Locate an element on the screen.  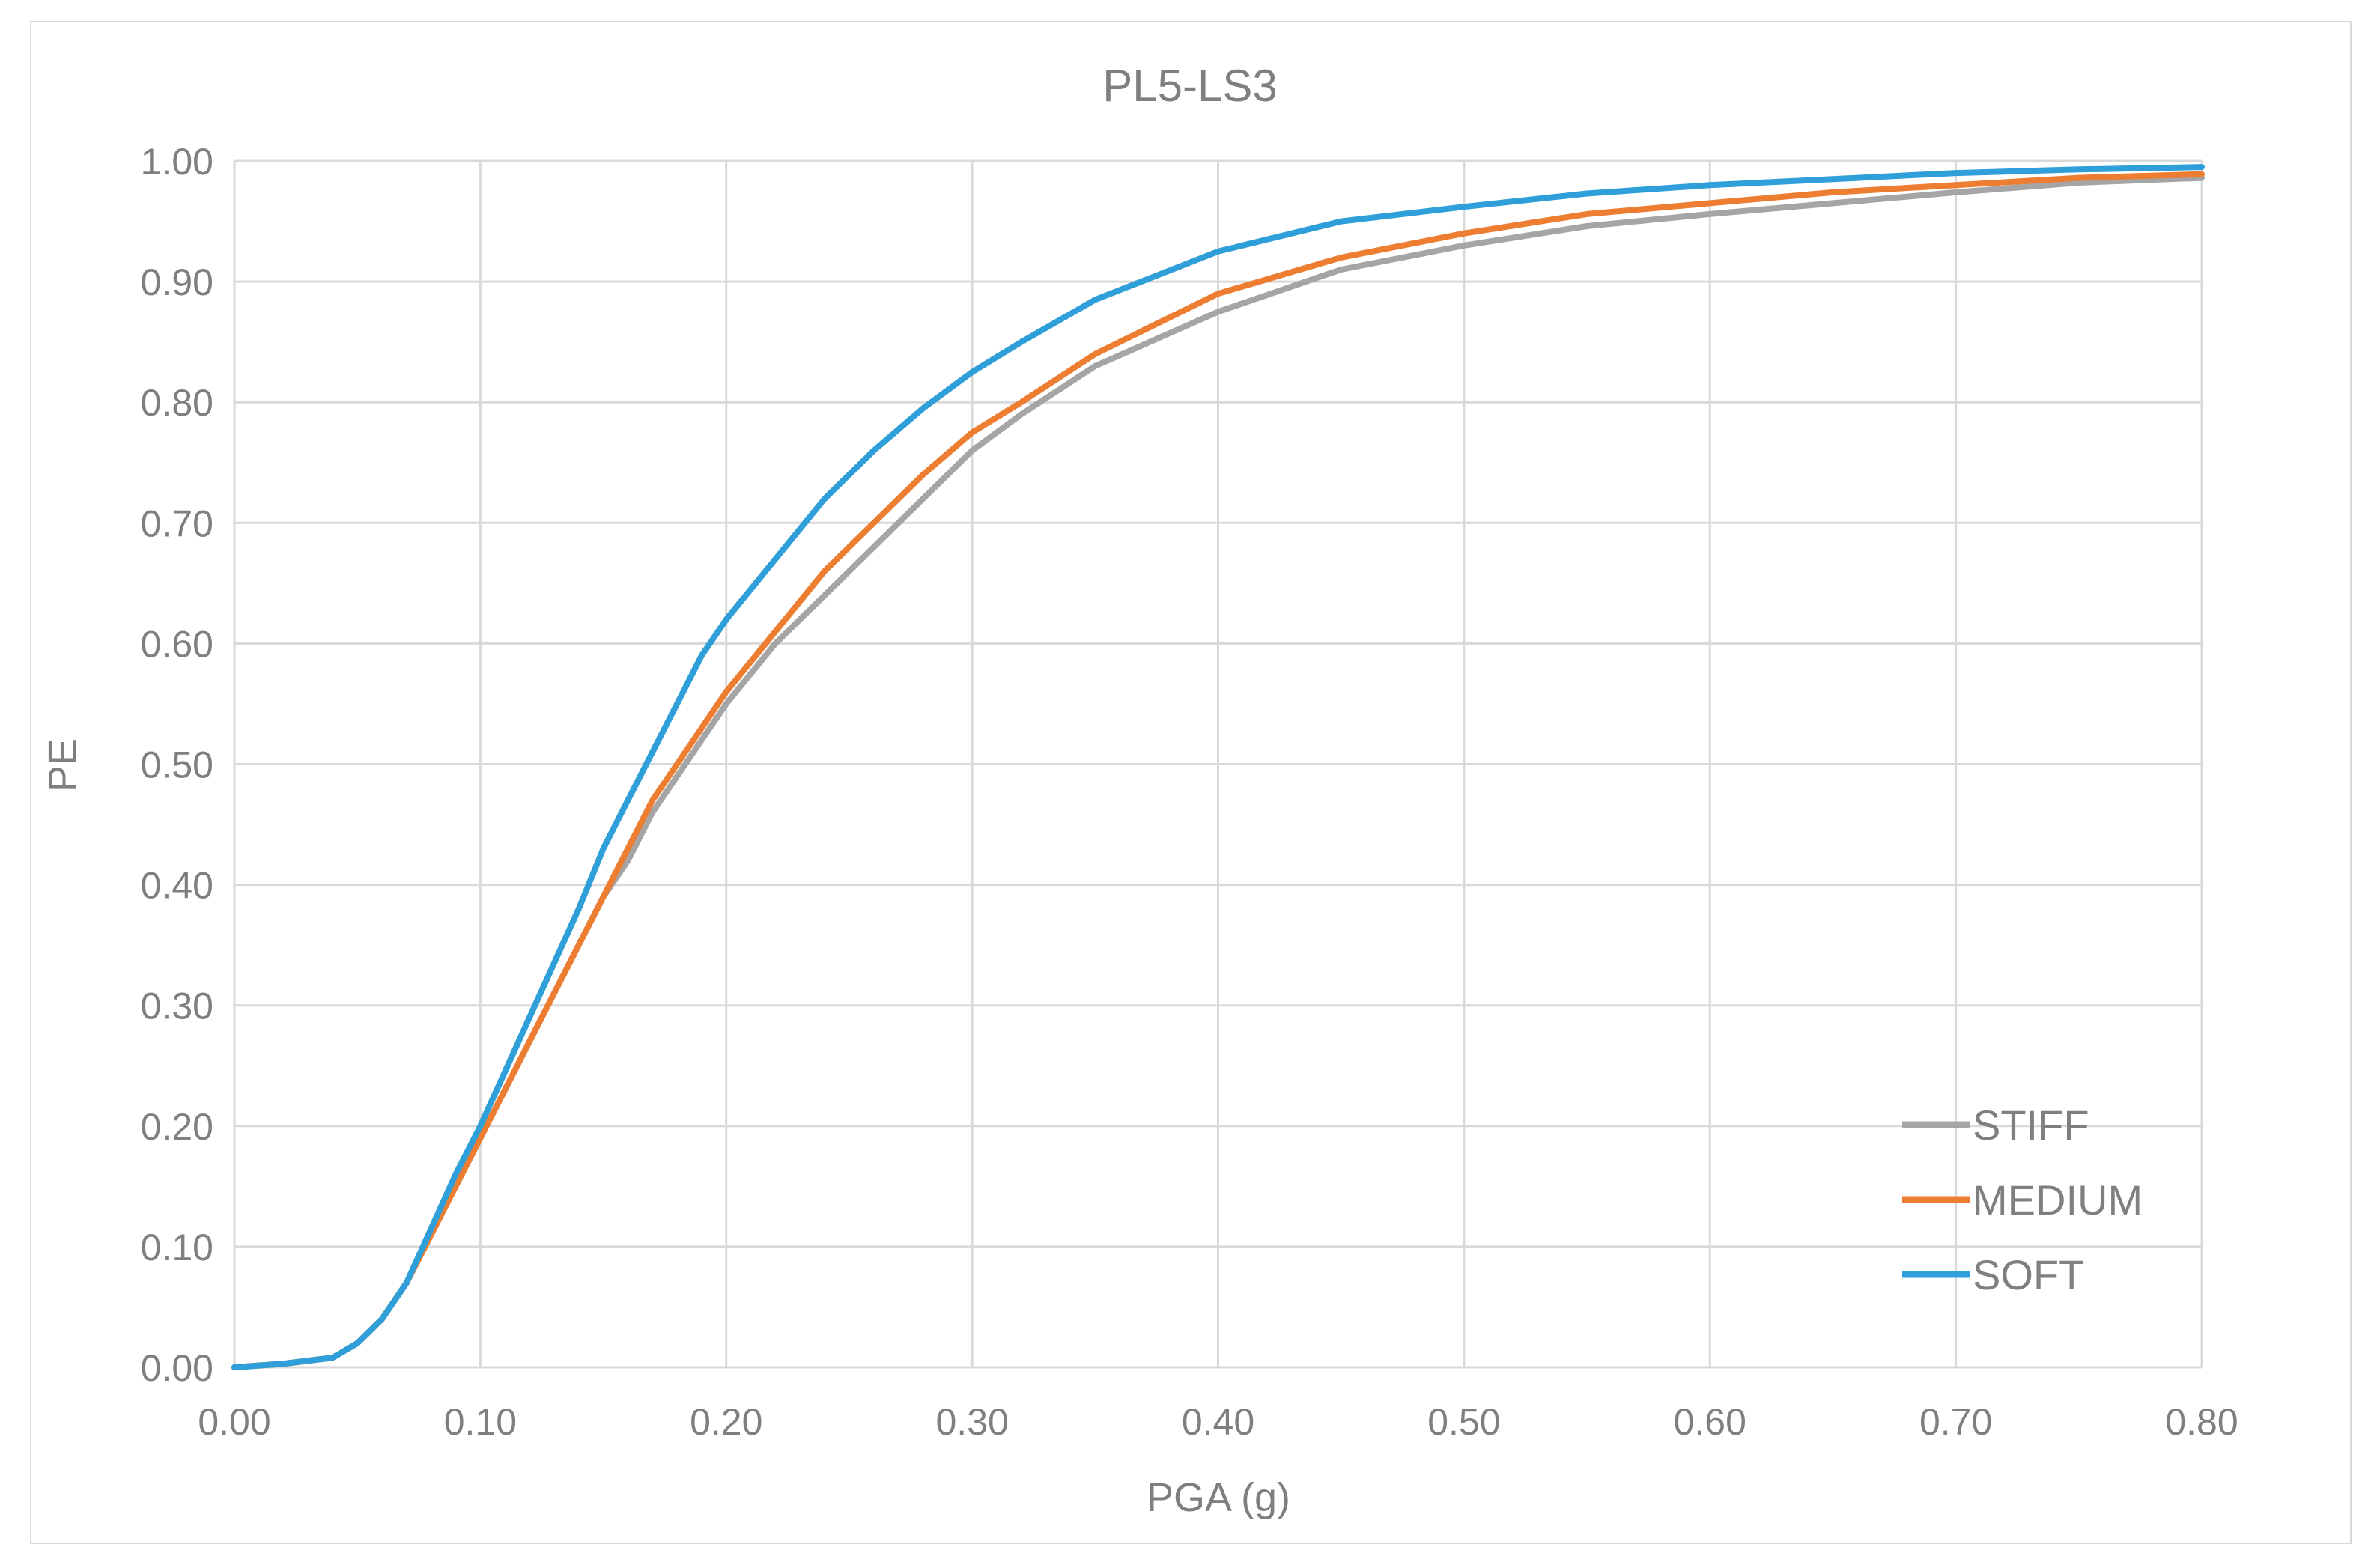
y-tick-label: 0.40 is located at coordinates (177, 886).